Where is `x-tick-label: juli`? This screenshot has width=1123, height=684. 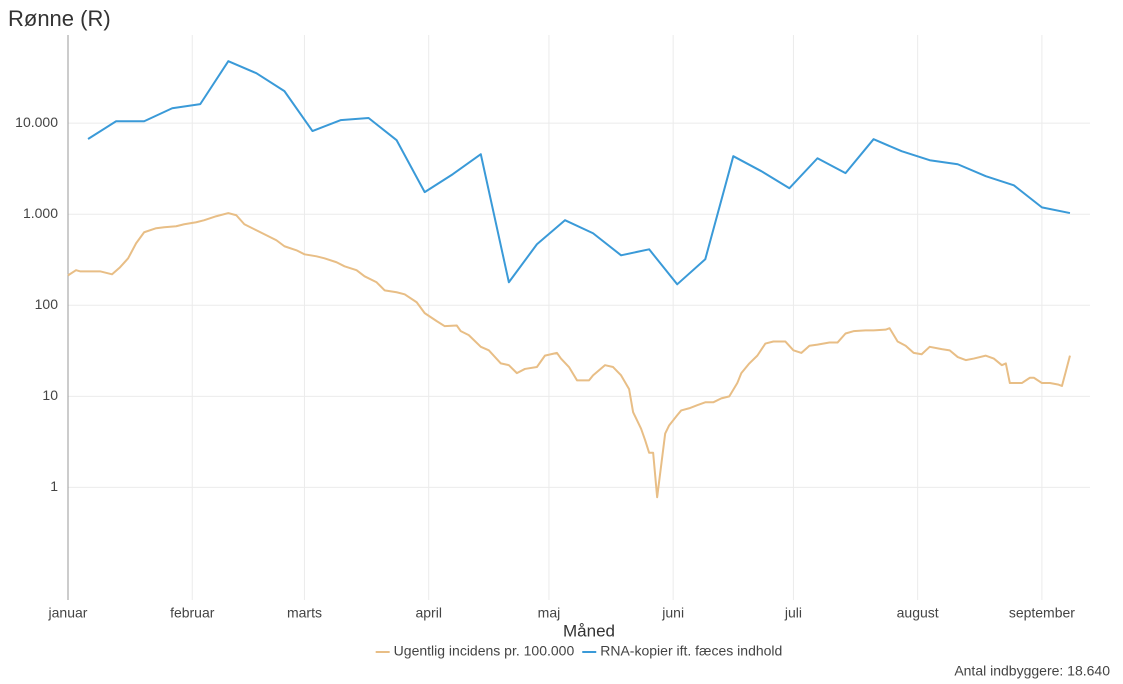
x-tick-label: juli is located at coordinates (793, 613).